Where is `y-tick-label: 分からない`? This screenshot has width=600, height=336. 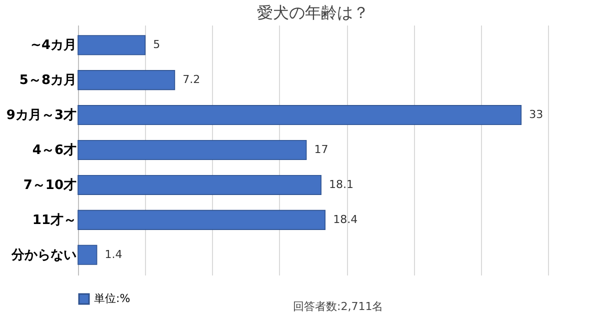
y-tick-label: 分からない is located at coordinates (43, 255).